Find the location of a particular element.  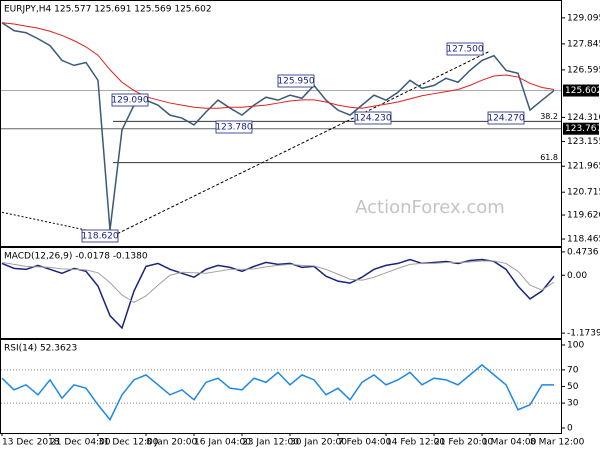

x-tick-label: 1 Mar 04:00 is located at coordinates (509, 443).